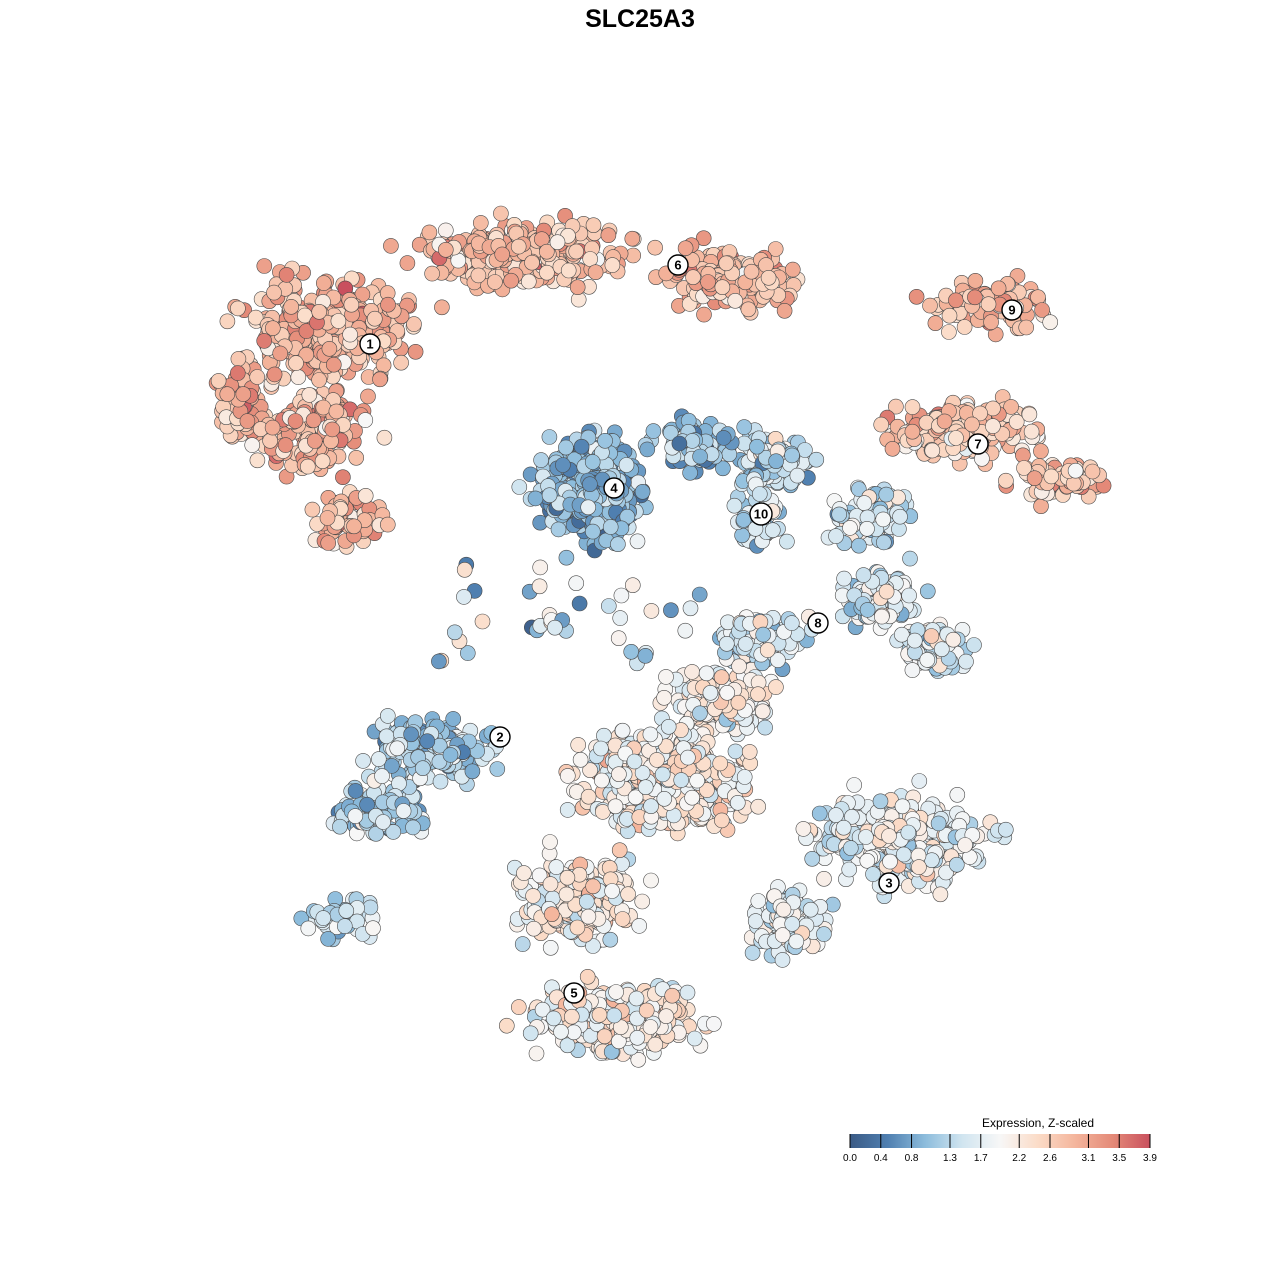 The width and height of the screenshot is (1280, 1280). Describe the element at coordinates (888, 883) in the screenshot. I see `cluster-label-text: 3` at that location.